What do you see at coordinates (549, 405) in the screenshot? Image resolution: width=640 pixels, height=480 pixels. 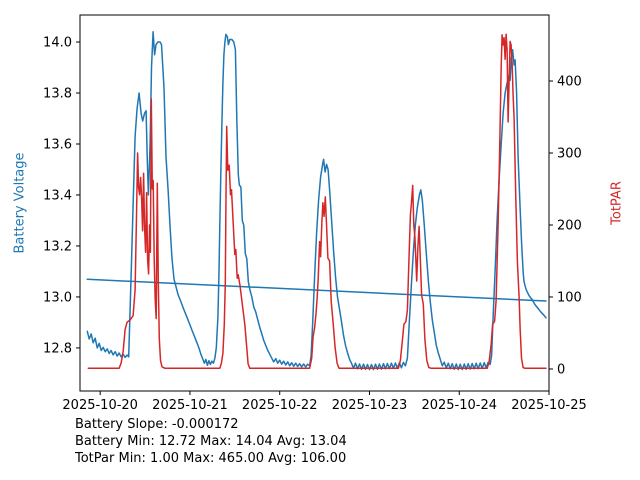 I see `x-tick-label: 2025-10-25` at bounding box center [549, 405].